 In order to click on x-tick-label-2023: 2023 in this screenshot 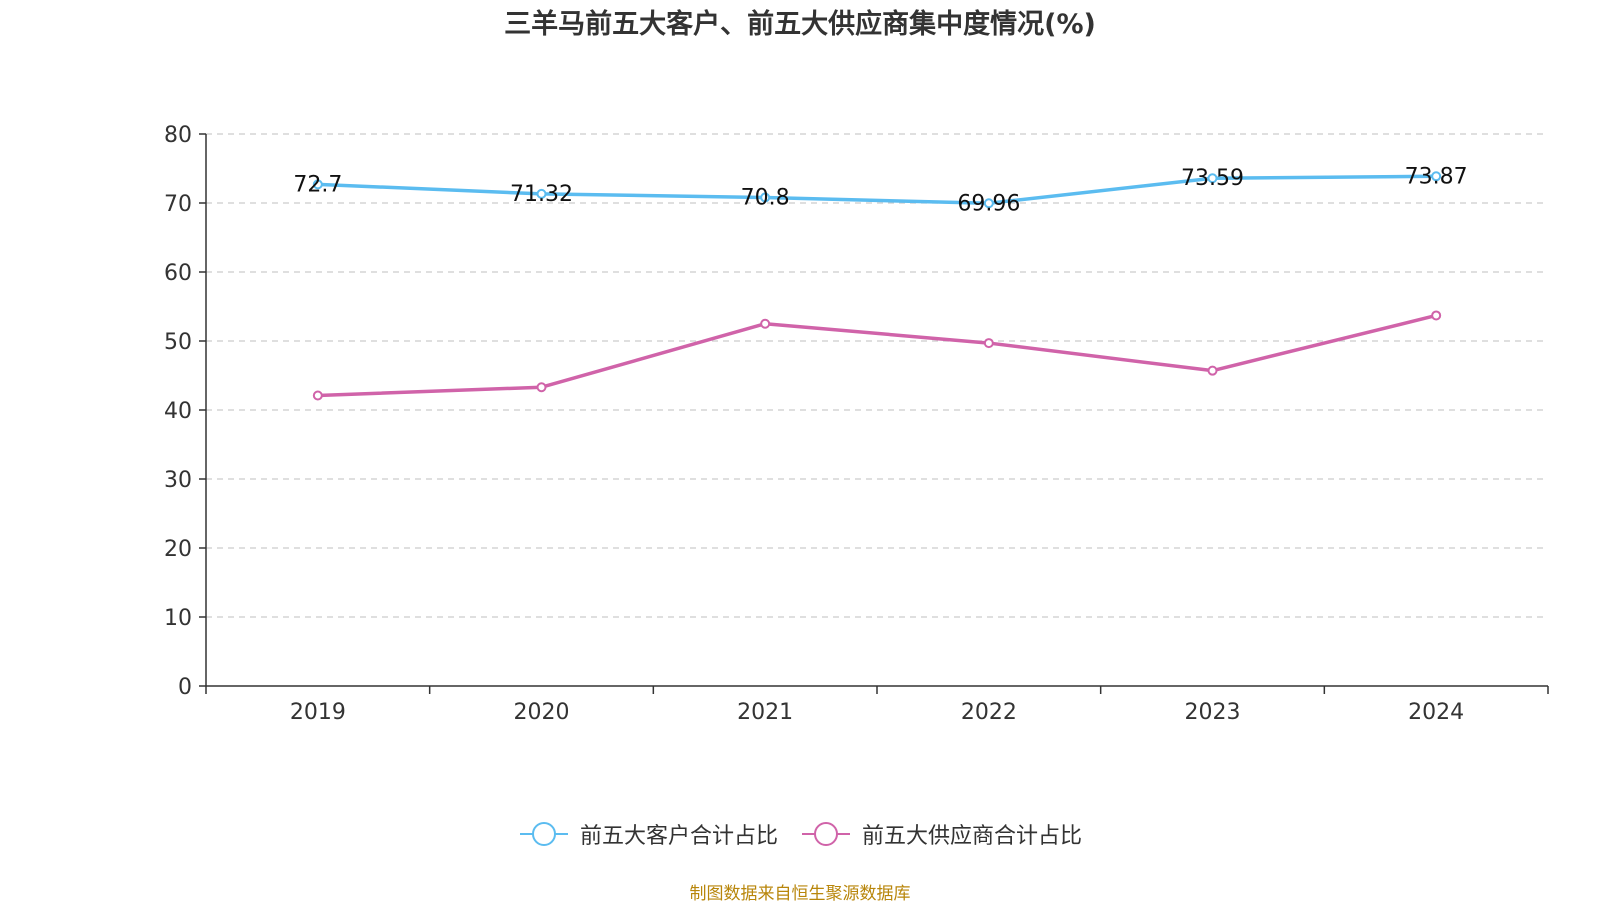, I will do `click(1213, 712)`.